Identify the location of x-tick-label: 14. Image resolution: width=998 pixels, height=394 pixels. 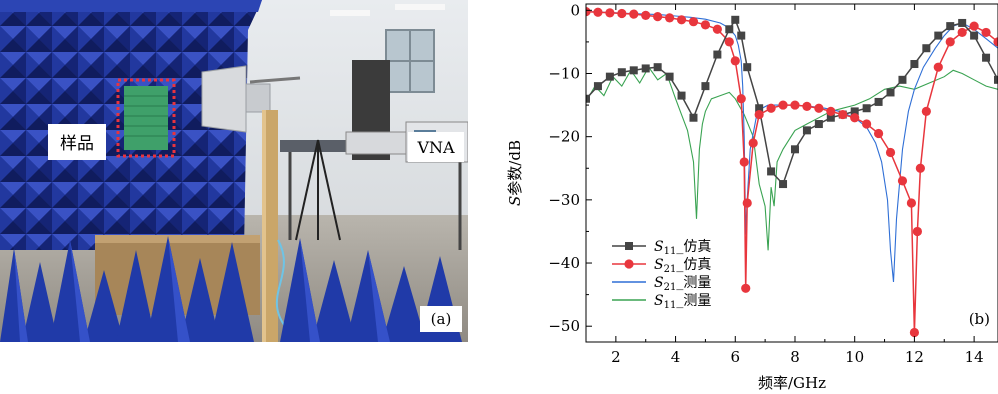
(974, 357).